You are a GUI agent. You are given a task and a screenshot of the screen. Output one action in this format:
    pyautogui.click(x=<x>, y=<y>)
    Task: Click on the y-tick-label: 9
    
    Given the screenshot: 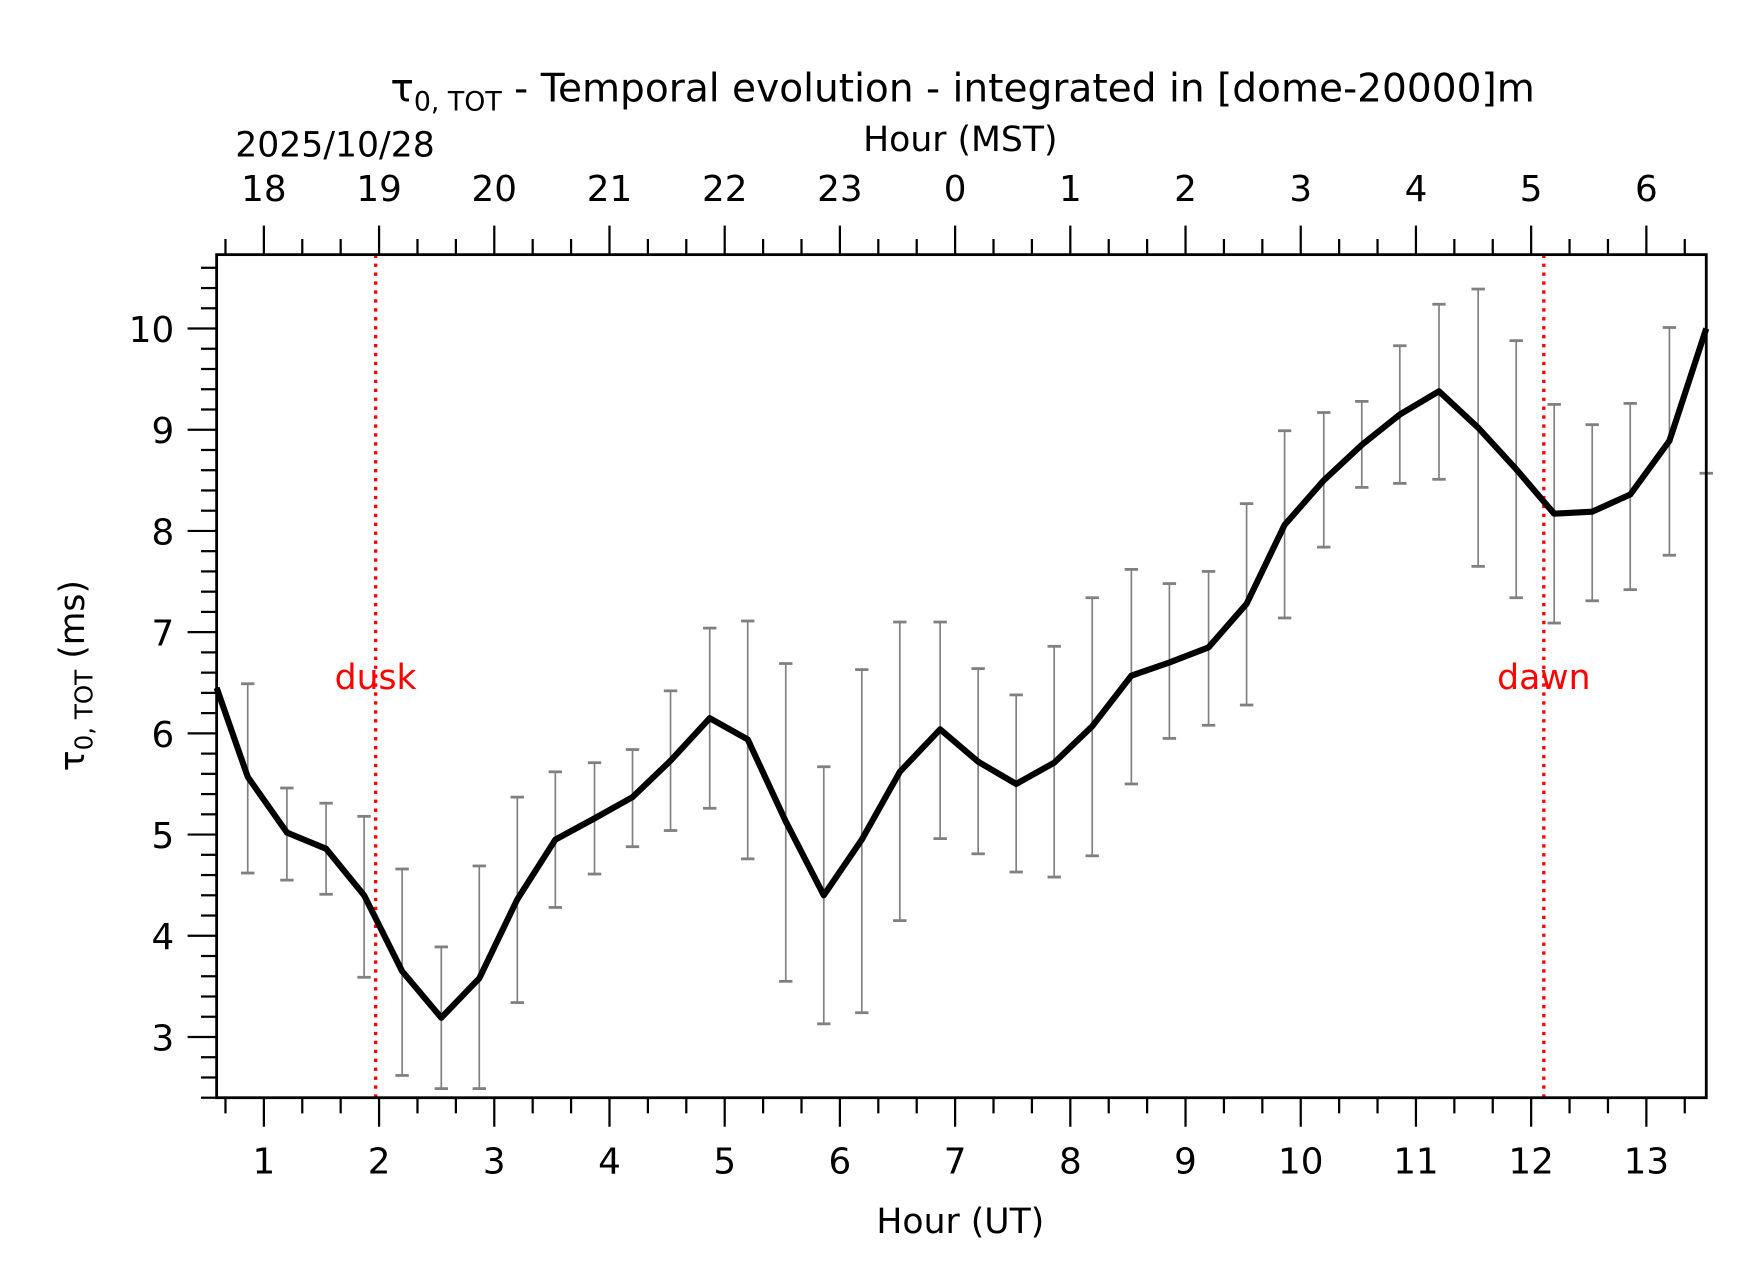 What is the action you would take?
    pyautogui.click(x=162, y=431)
    